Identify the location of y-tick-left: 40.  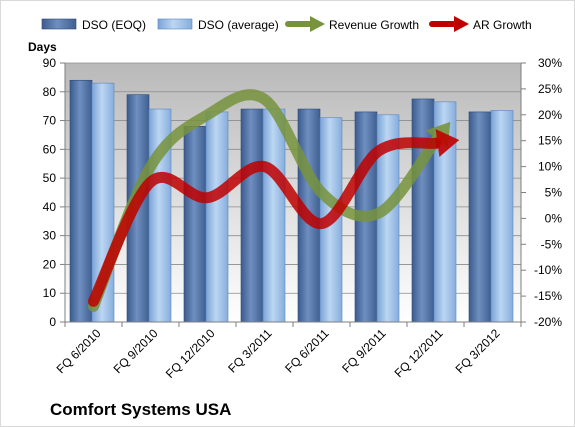
(50, 207).